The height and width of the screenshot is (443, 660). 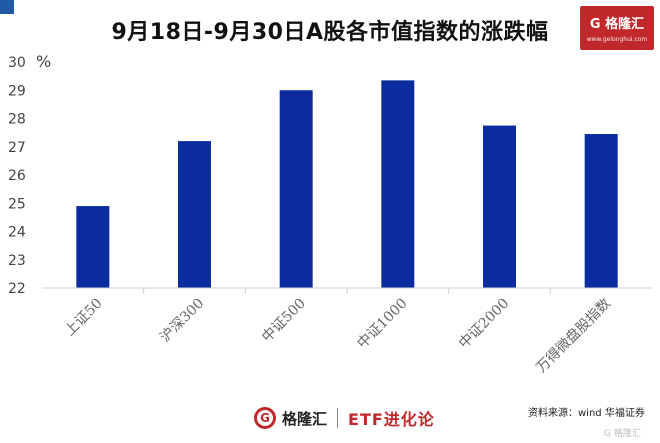 I want to click on gelonghui-logo: G 格隆汇 www.gelonghui.com, so click(x=617, y=28).